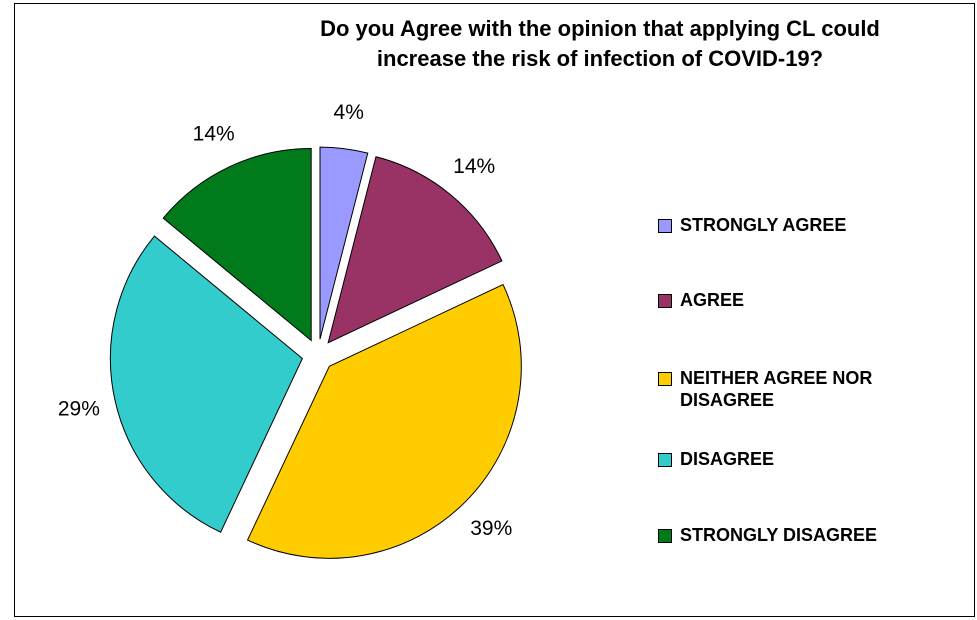 The width and height of the screenshot is (977, 620). I want to click on pie-slice-neither-agree-nor-disagree, so click(384, 421).